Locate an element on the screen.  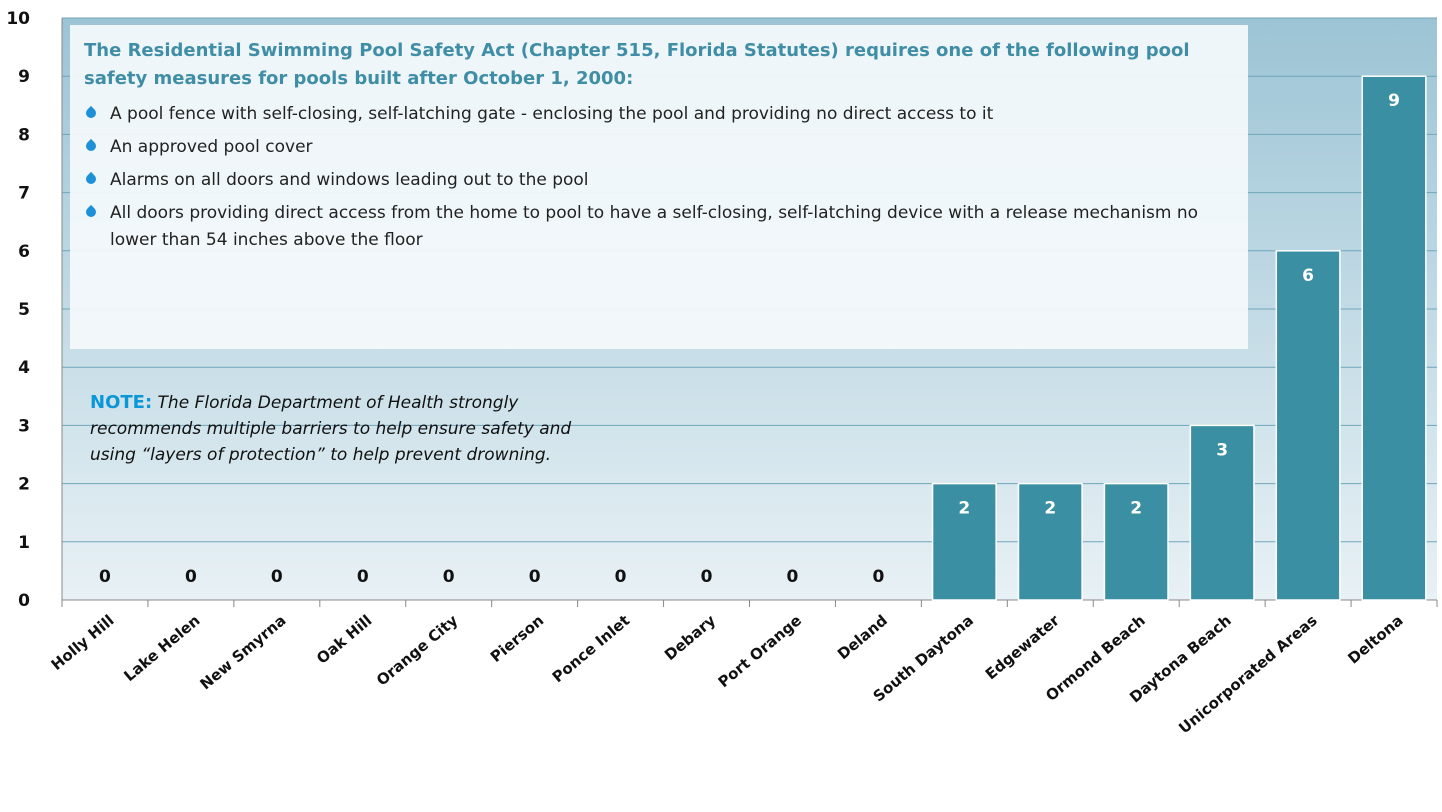
x-tick-label: Port Orange is located at coordinates (760, 651).